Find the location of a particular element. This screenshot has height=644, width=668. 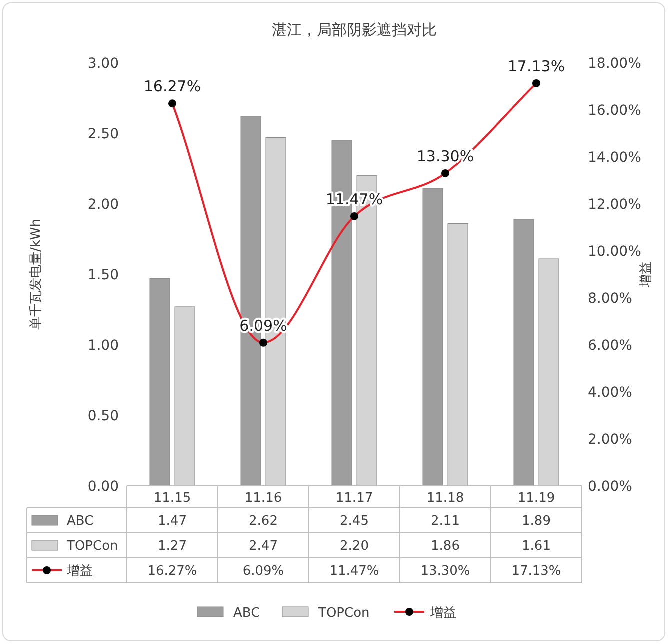

data-label: 1.86 is located at coordinates (445, 546).